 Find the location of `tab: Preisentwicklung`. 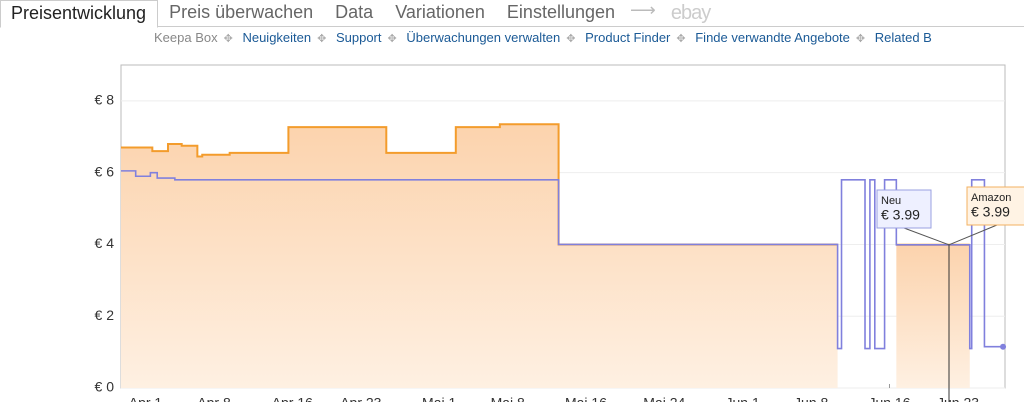

tab: Preisentwicklung is located at coordinates (79, 14).